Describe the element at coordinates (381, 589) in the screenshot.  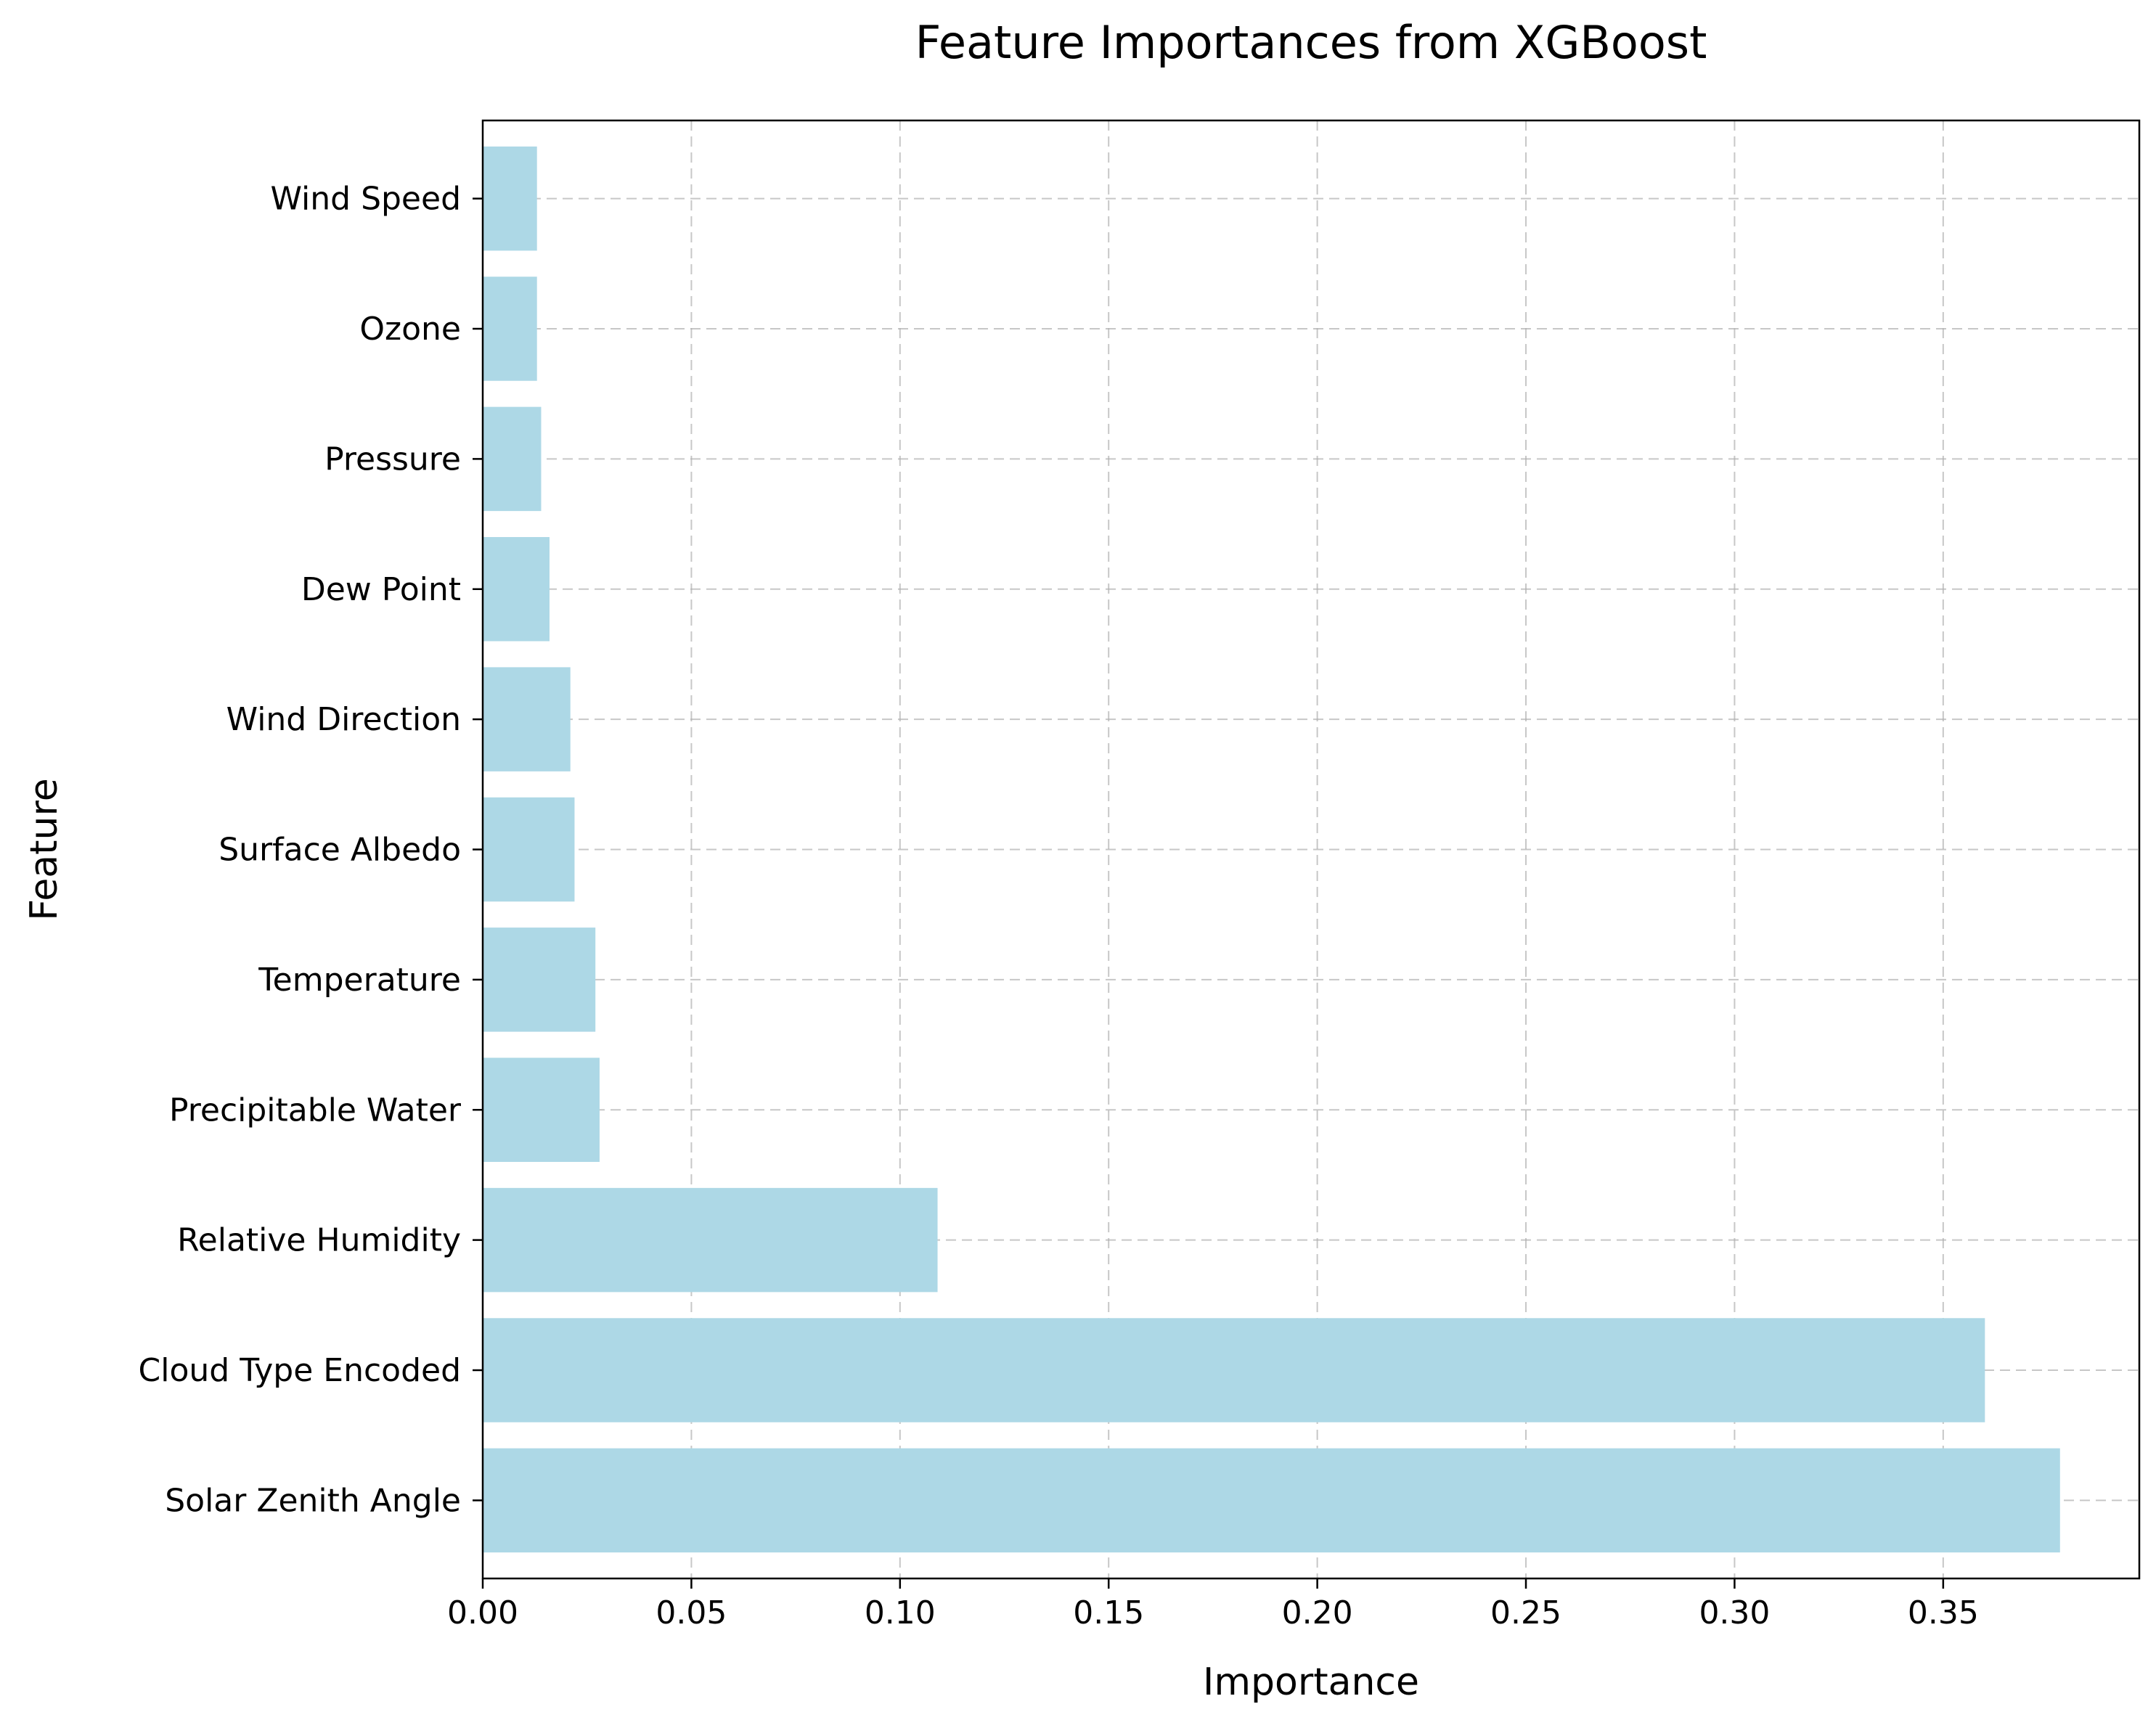
I see `y-tick-label: Dew Point` at that location.